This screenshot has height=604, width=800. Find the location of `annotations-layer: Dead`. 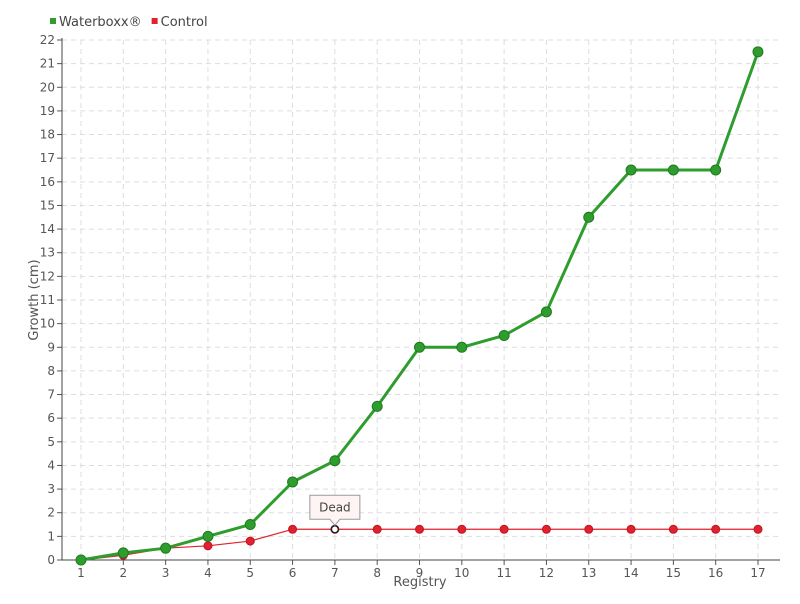

annotations-layer: Dead is located at coordinates (335, 514).